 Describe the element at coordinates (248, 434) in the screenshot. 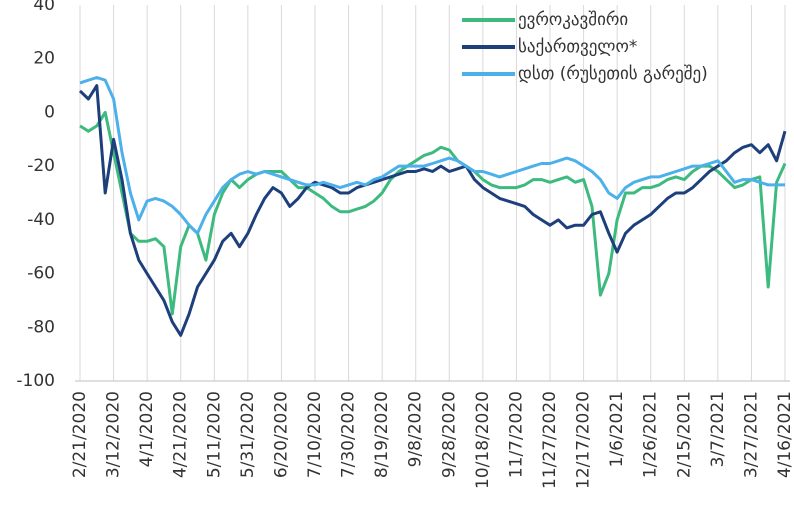

I see `x-tick-label: 5/31/2020` at that location.